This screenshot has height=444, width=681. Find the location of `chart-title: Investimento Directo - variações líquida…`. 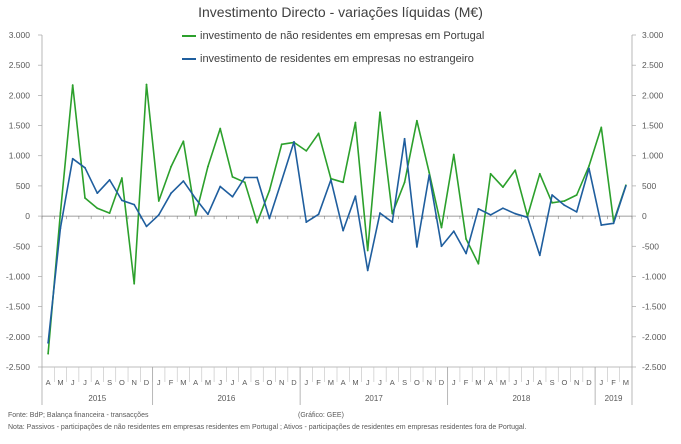

chart-title: Investimento Directo - variações líquida… is located at coordinates (340, 12).